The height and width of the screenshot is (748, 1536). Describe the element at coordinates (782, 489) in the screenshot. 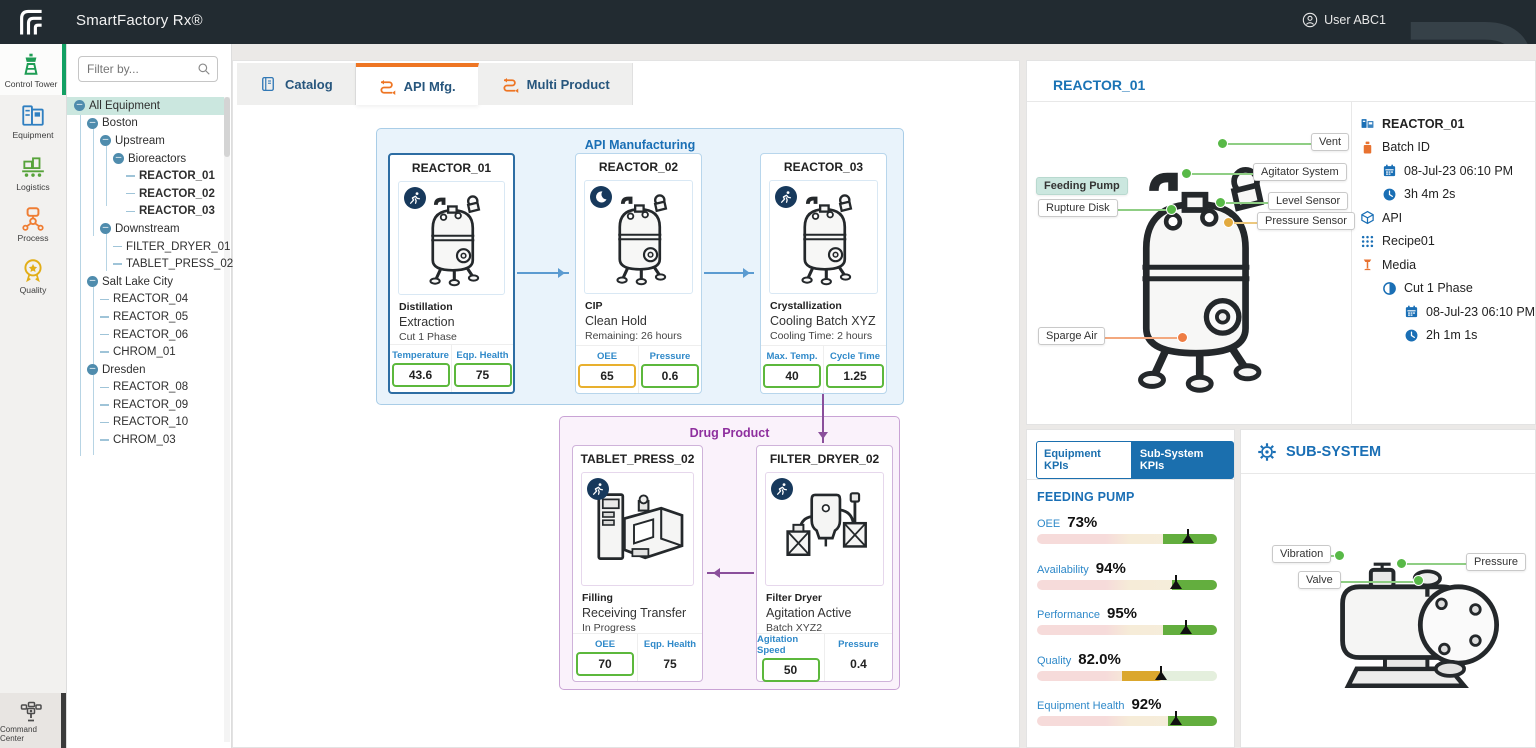

I see `running-status-icon` at that location.